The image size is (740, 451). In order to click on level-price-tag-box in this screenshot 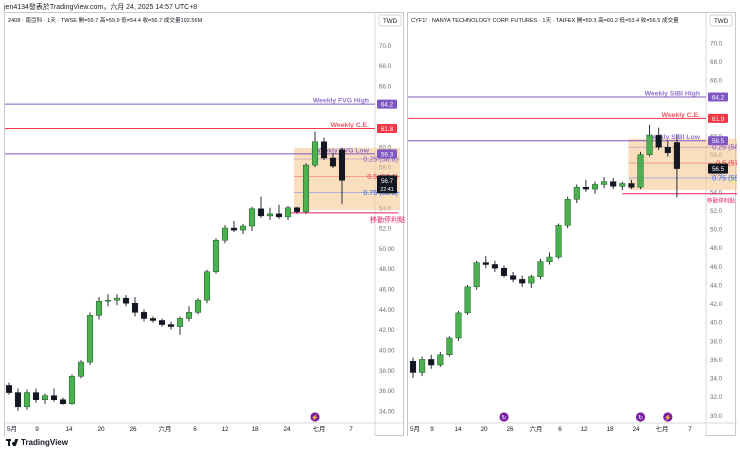, I will do `click(387, 154)`.